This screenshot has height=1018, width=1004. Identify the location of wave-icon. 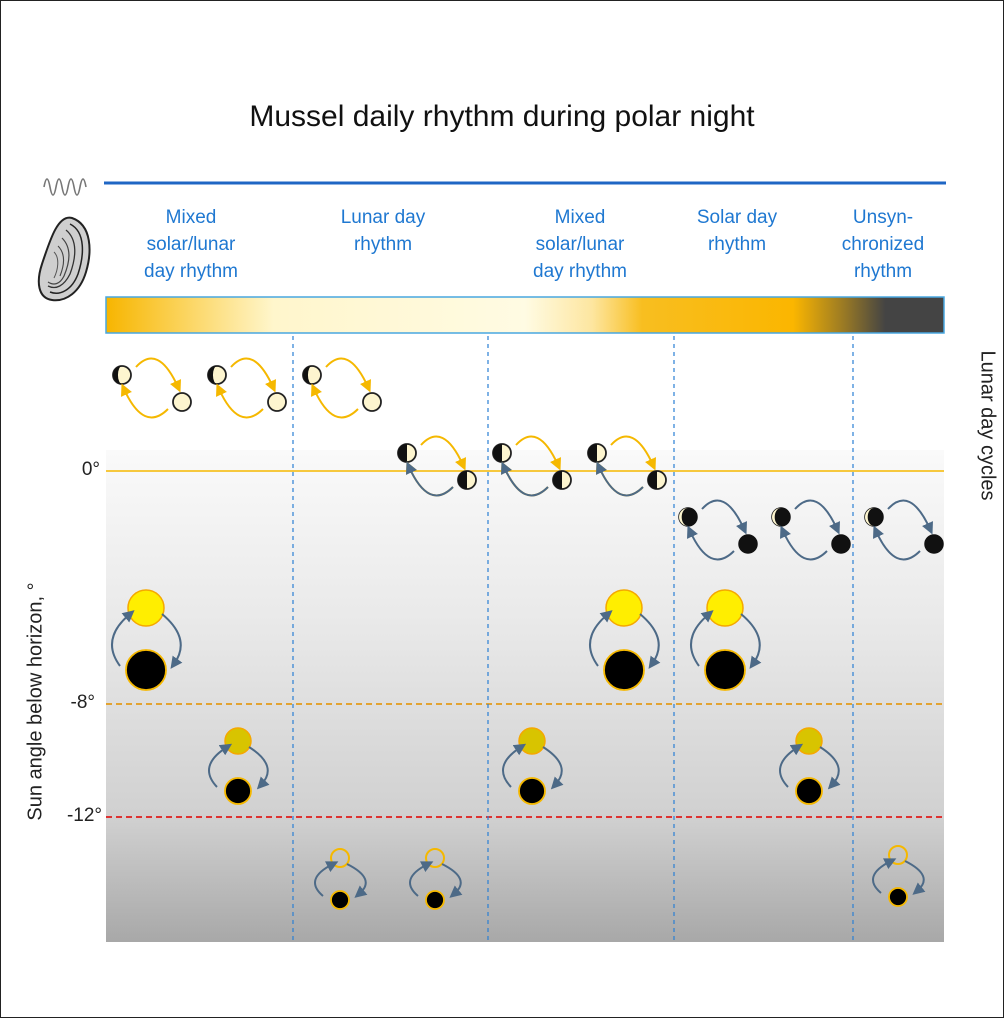
(65, 187).